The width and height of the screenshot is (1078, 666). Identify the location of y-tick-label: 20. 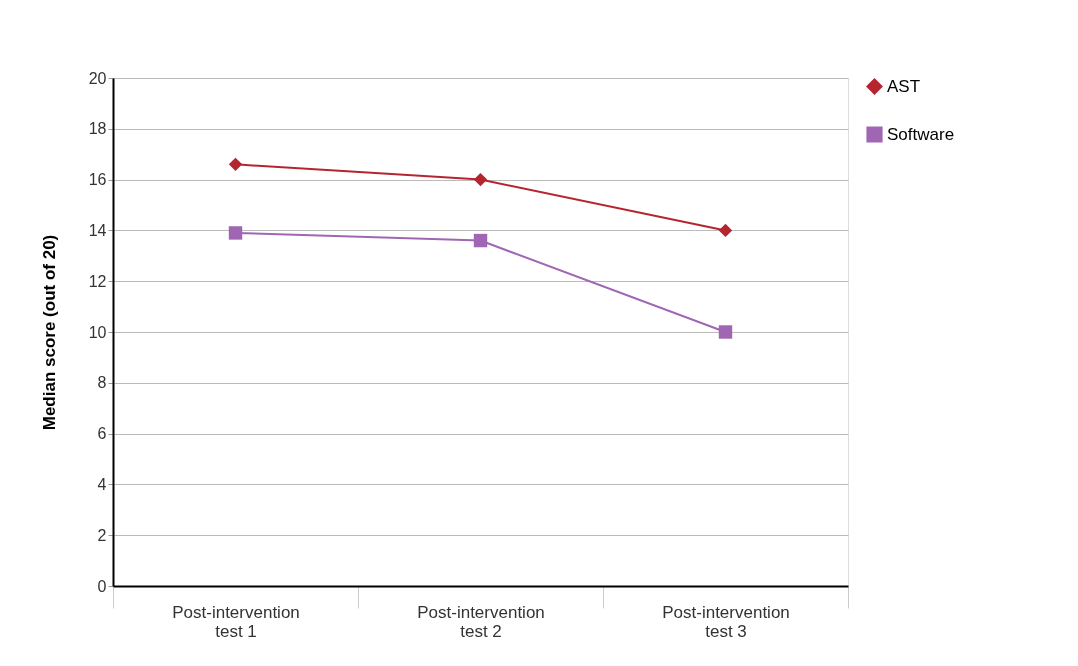
(97, 78).